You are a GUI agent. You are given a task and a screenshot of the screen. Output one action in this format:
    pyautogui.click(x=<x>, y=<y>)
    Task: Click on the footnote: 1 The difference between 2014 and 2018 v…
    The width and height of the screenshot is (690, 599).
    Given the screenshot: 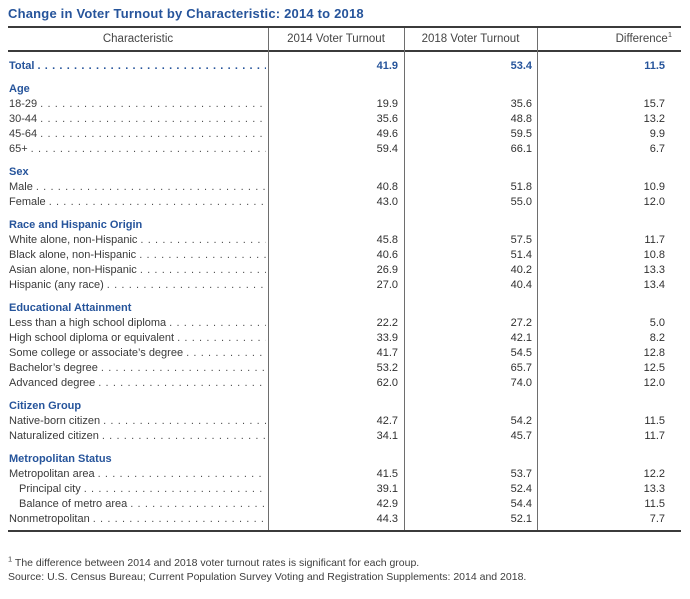 What is the action you would take?
    pyautogui.click(x=345, y=562)
    